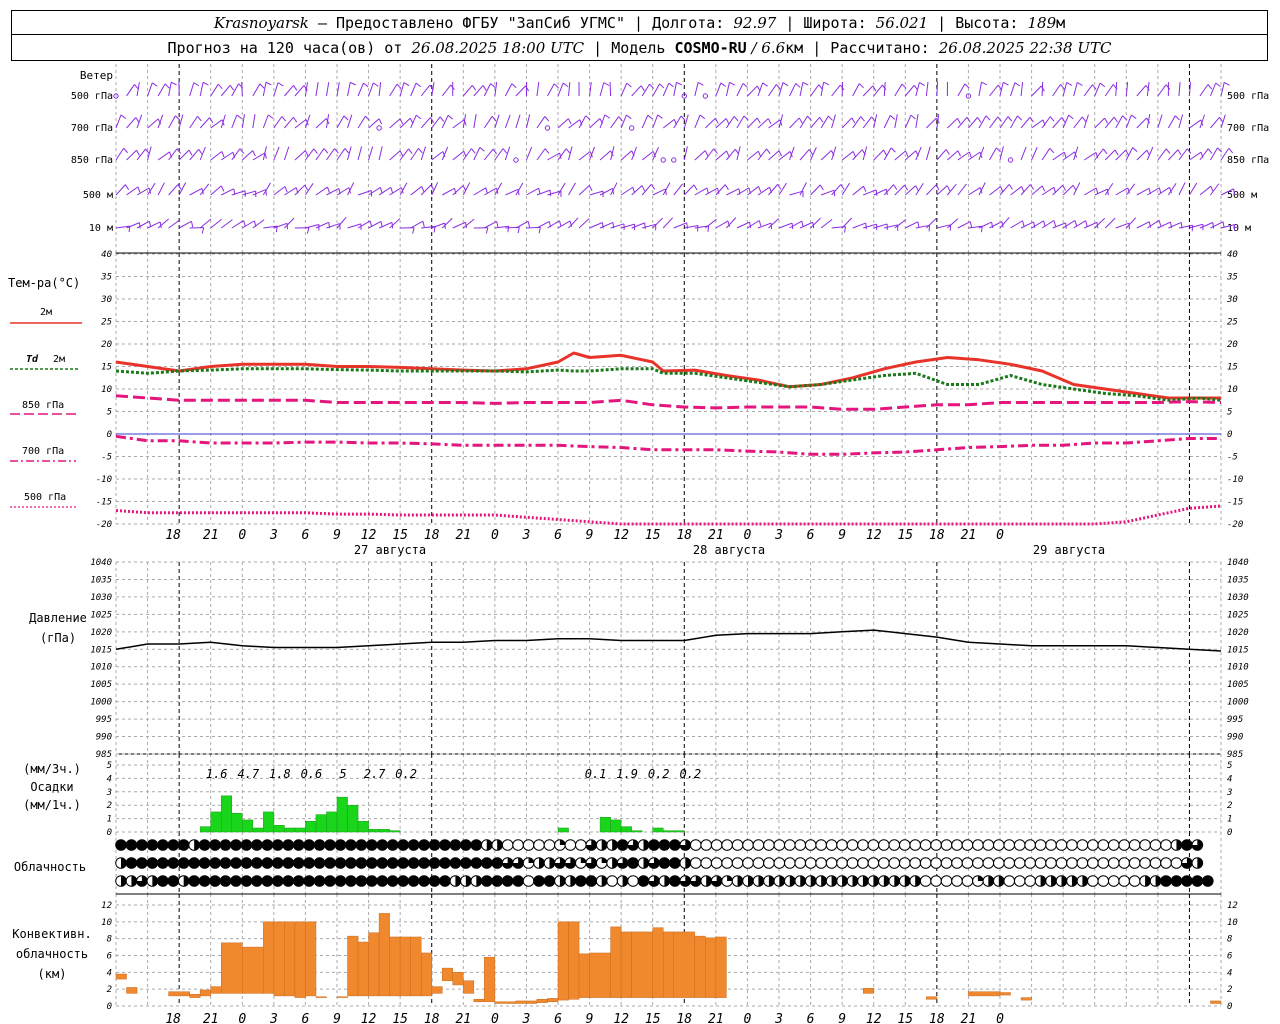  Describe the element at coordinates (653, 535) in the screenshot. I see `hour-label-top: 15` at that location.